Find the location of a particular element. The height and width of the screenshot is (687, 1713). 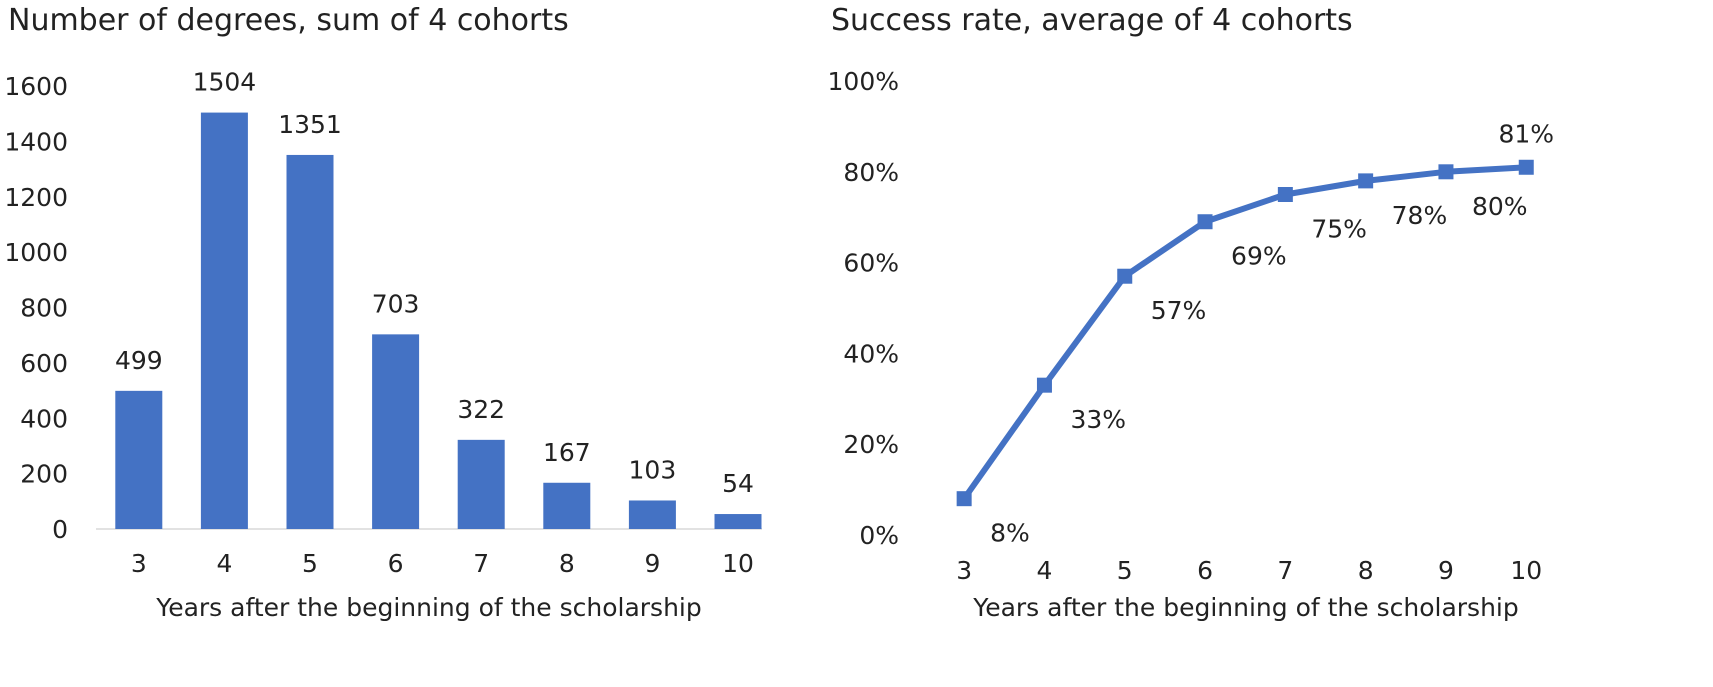

bar-data-label: 1351 is located at coordinates (310, 124).